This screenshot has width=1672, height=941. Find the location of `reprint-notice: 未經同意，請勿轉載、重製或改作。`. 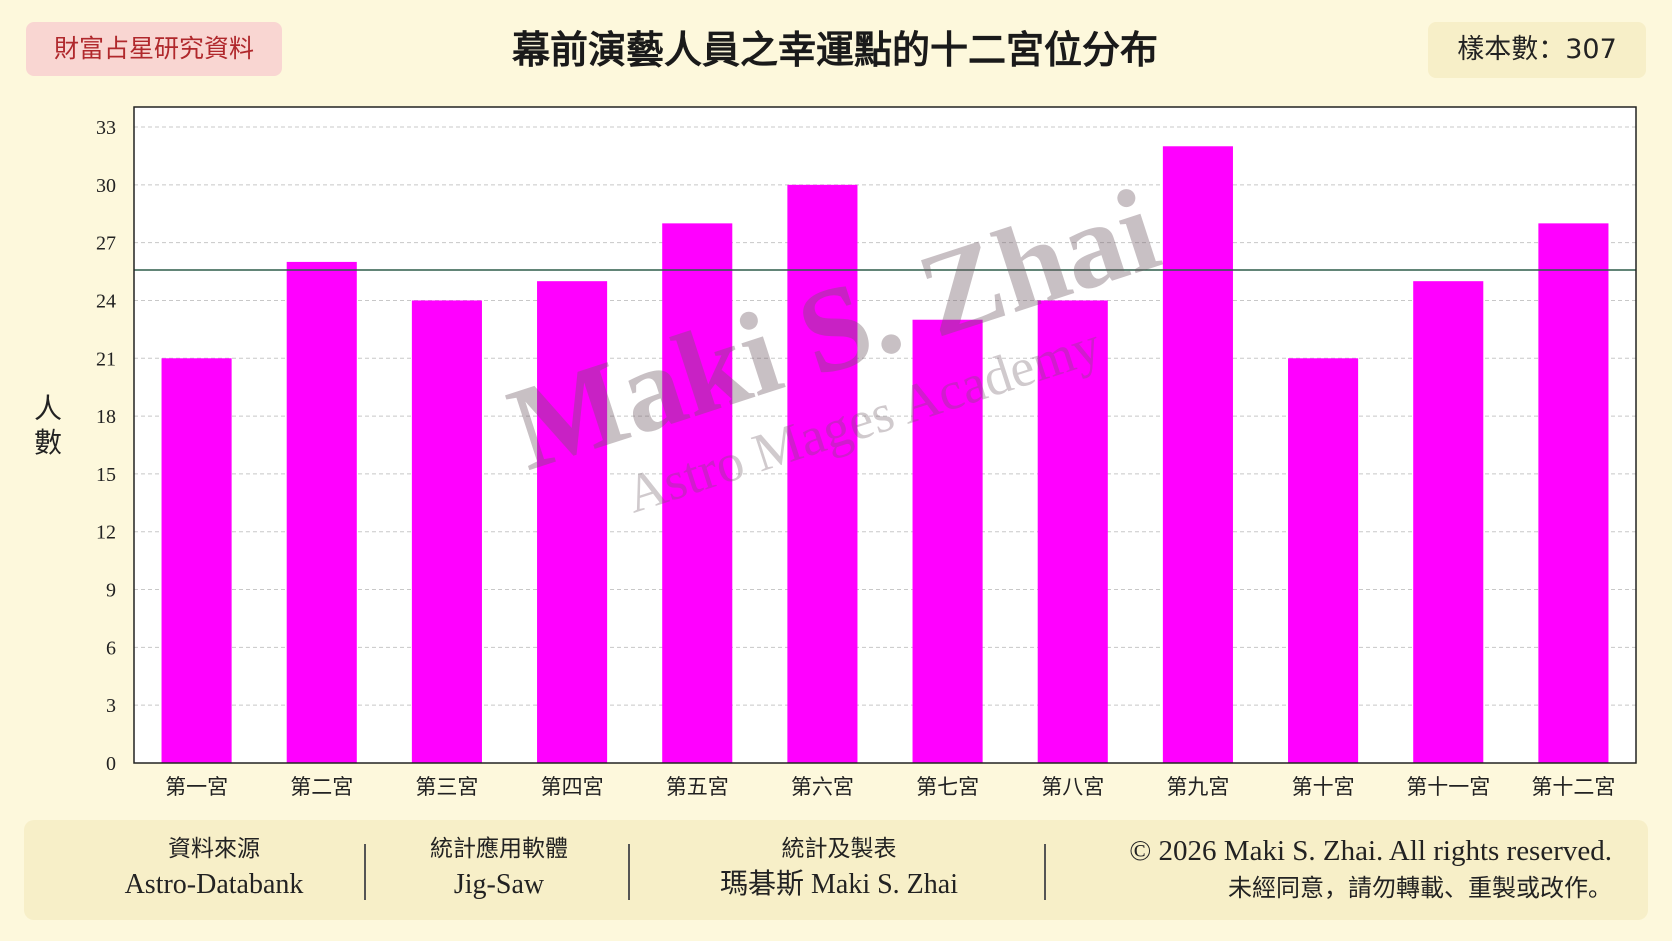

reprint-notice: 未經同意，請勿轉載、重製或改作。 is located at coordinates (1420, 888).